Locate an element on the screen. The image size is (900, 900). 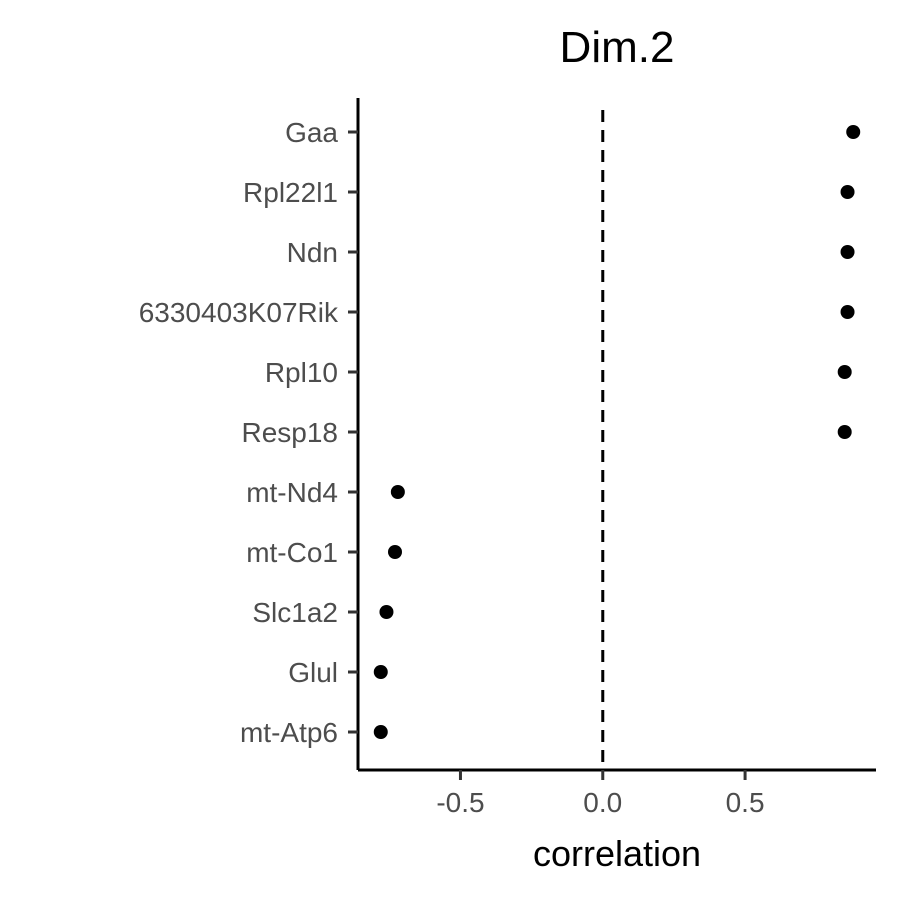
x-tick-label: 0.0 is located at coordinates (602, 802).